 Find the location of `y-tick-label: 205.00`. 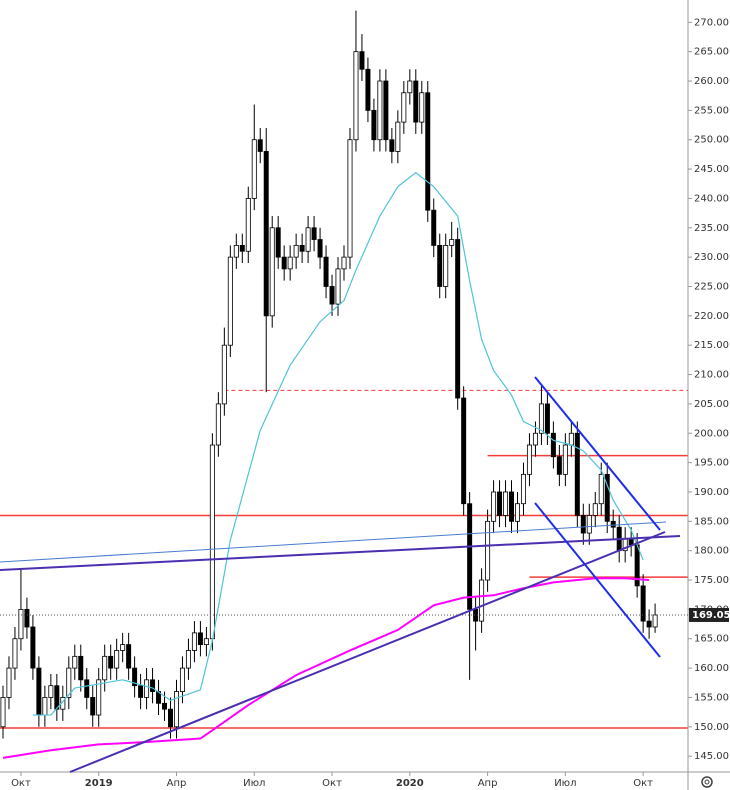

y-tick-label: 205.00 is located at coordinates (711, 404).